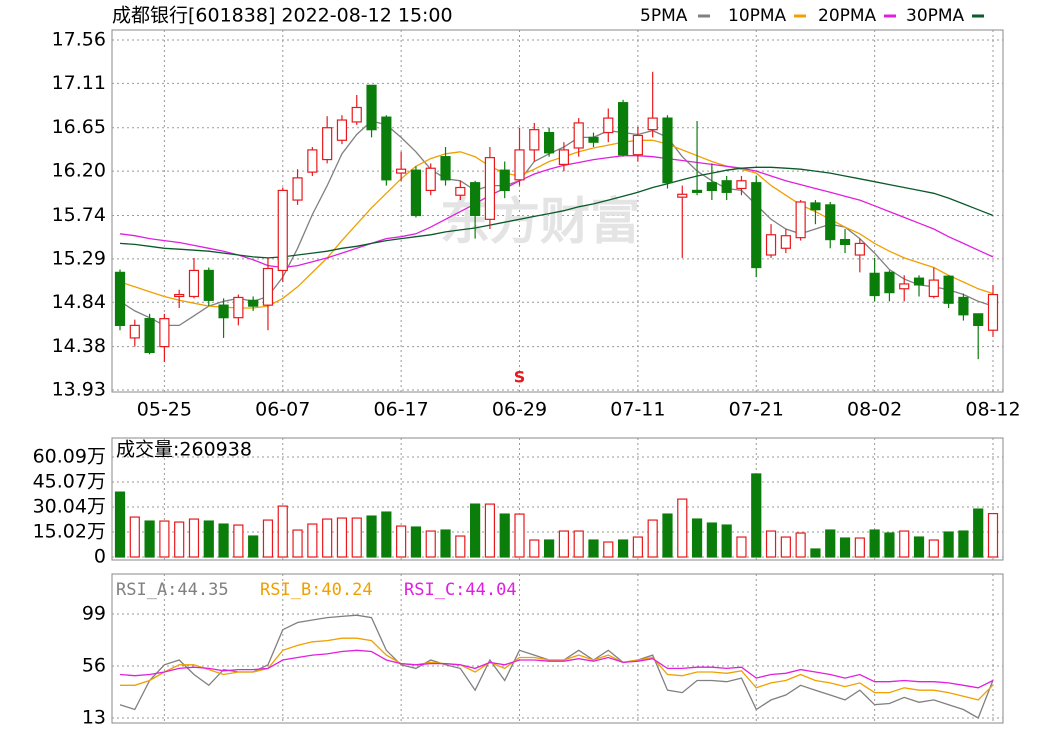 The image size is (1040, 730). What do you see at coordinates (69, 481) in the screenshot?
I see `y-tick-label: 45.07万` at bounding box center [69, 481].